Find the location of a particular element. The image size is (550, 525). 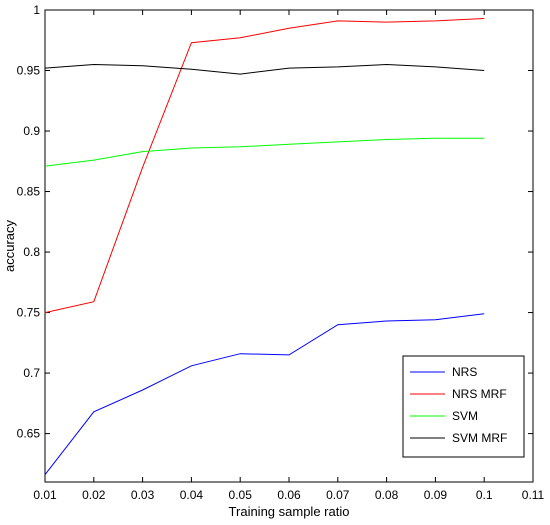

legend-label: SVM MRF is located at coordinates (479, 438).